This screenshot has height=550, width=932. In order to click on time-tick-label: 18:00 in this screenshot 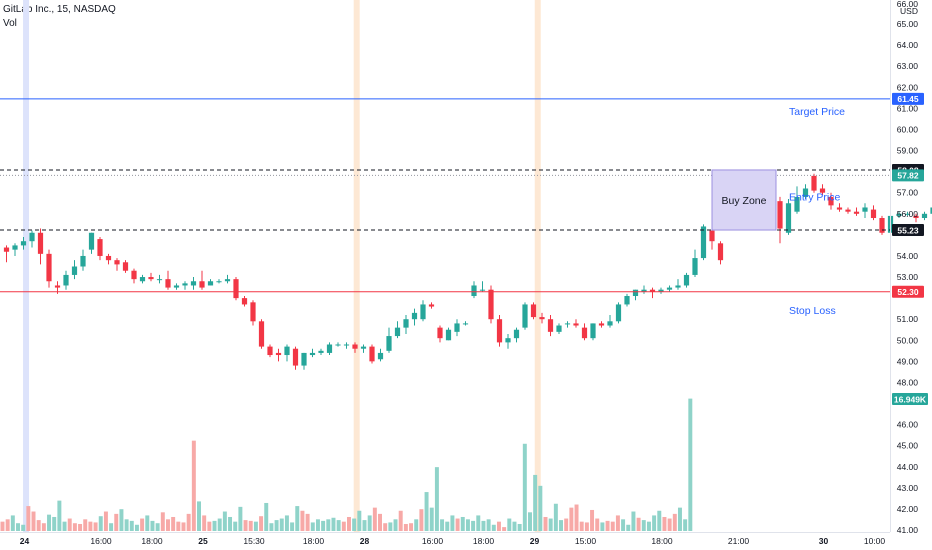, I will do `click(662, 541)`.